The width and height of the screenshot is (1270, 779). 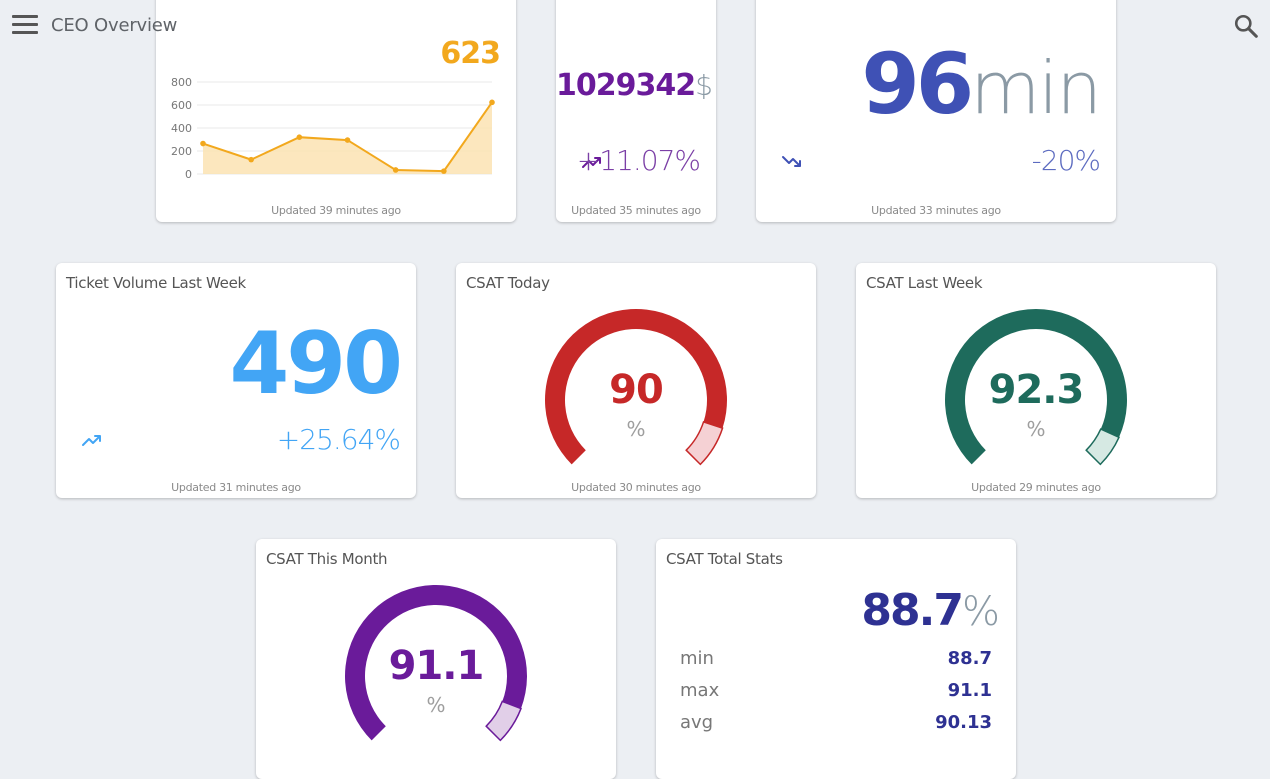 What do you see at coordinates (912, 610) in the screenshot?
I see `csat-total-value: 88.7` at bounding box center [912, 610].